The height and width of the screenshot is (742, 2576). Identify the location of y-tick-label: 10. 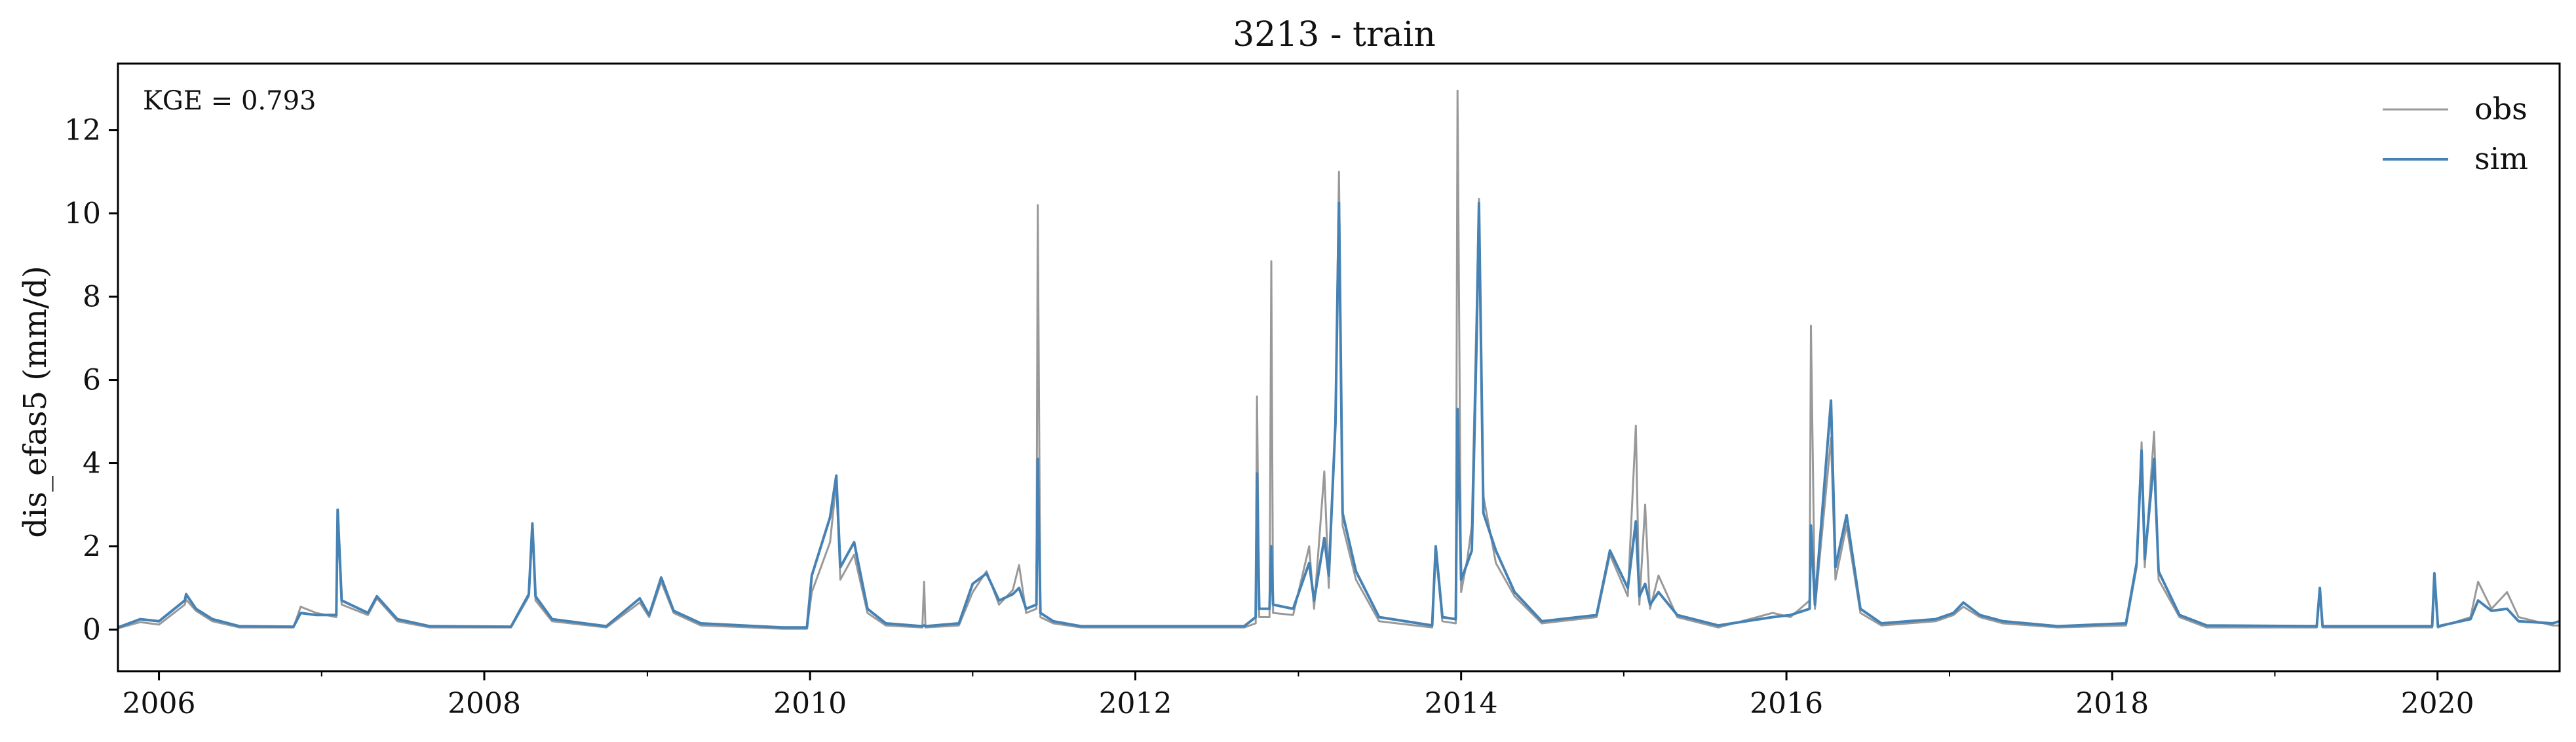
(82, 214).